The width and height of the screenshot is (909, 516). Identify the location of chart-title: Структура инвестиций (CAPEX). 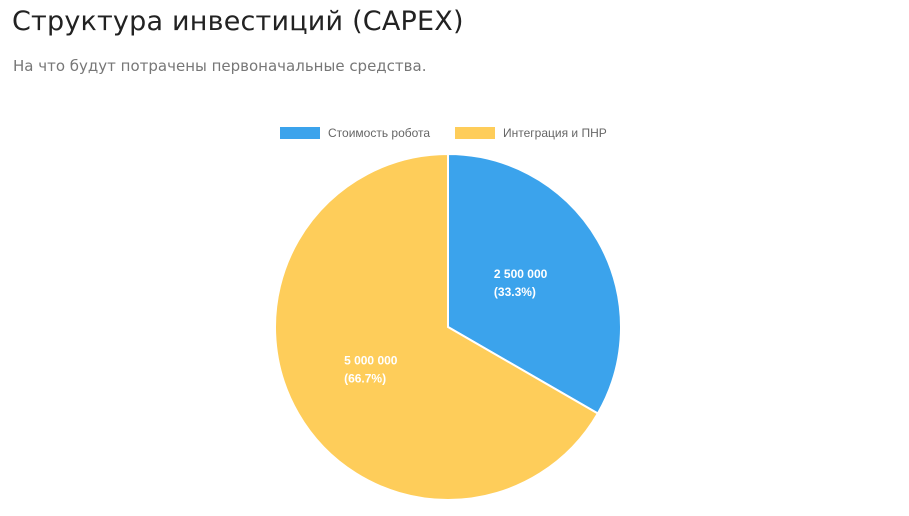
(238, 21).